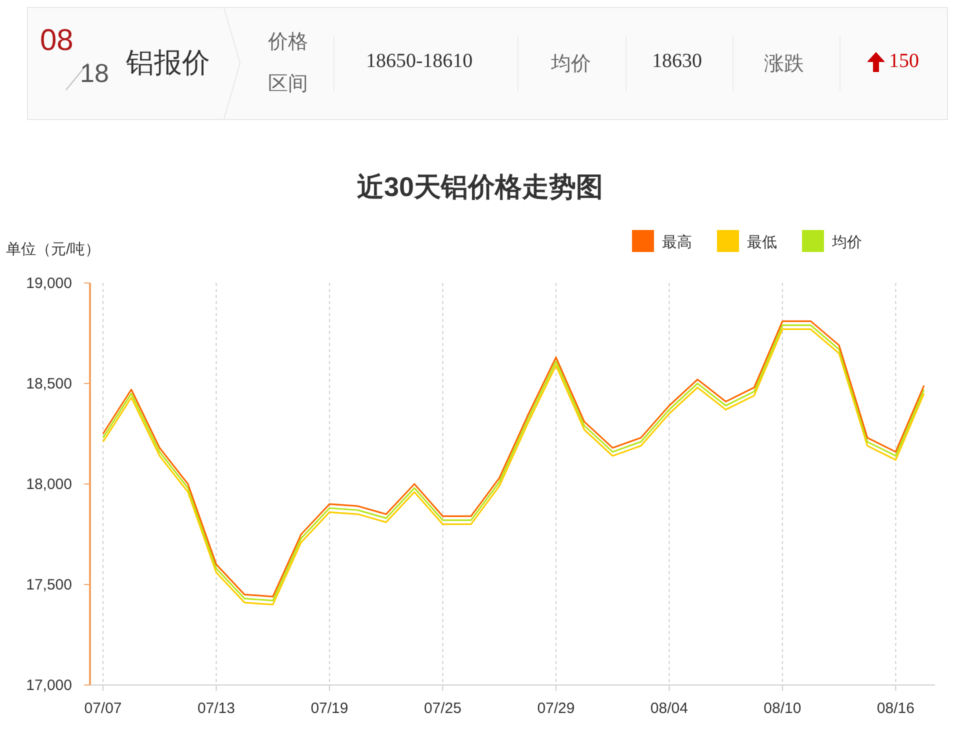  I want to click on x-tick-label: 08/04, so click(669, 708).